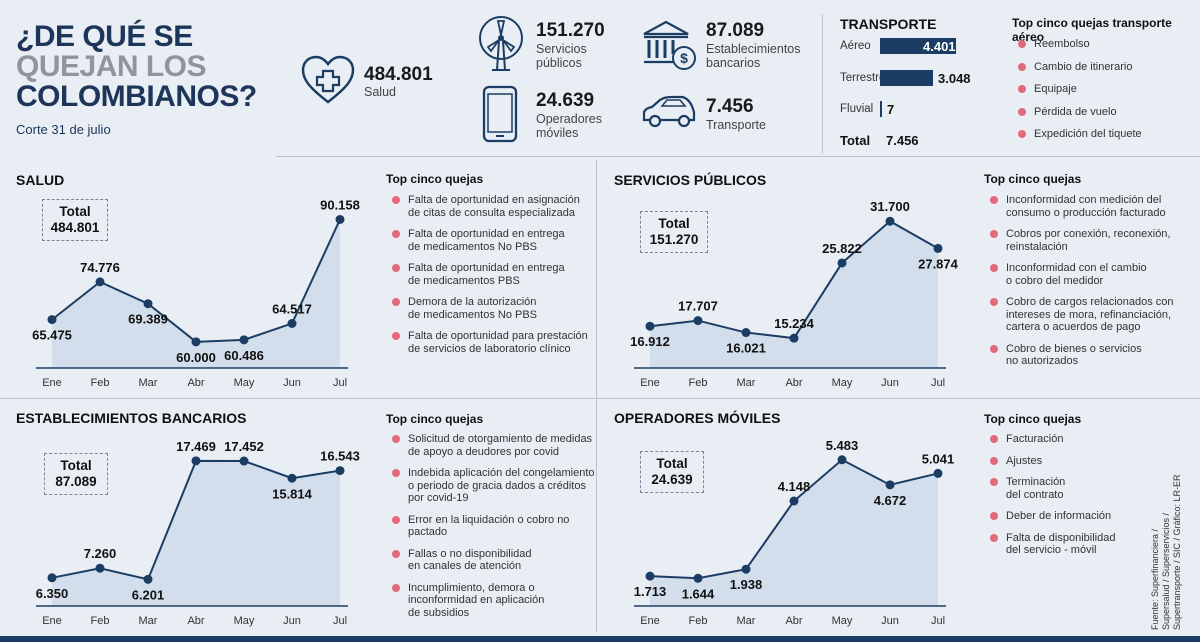 This screenshot has width=1200, height=642. I want to click on operadores-tick-label: Ene, so click(650, 621).